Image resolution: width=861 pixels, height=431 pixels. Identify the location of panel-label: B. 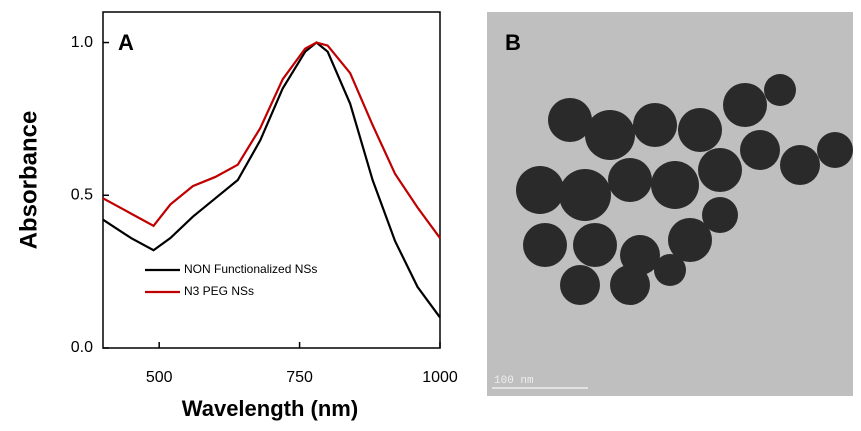
(513, 42).